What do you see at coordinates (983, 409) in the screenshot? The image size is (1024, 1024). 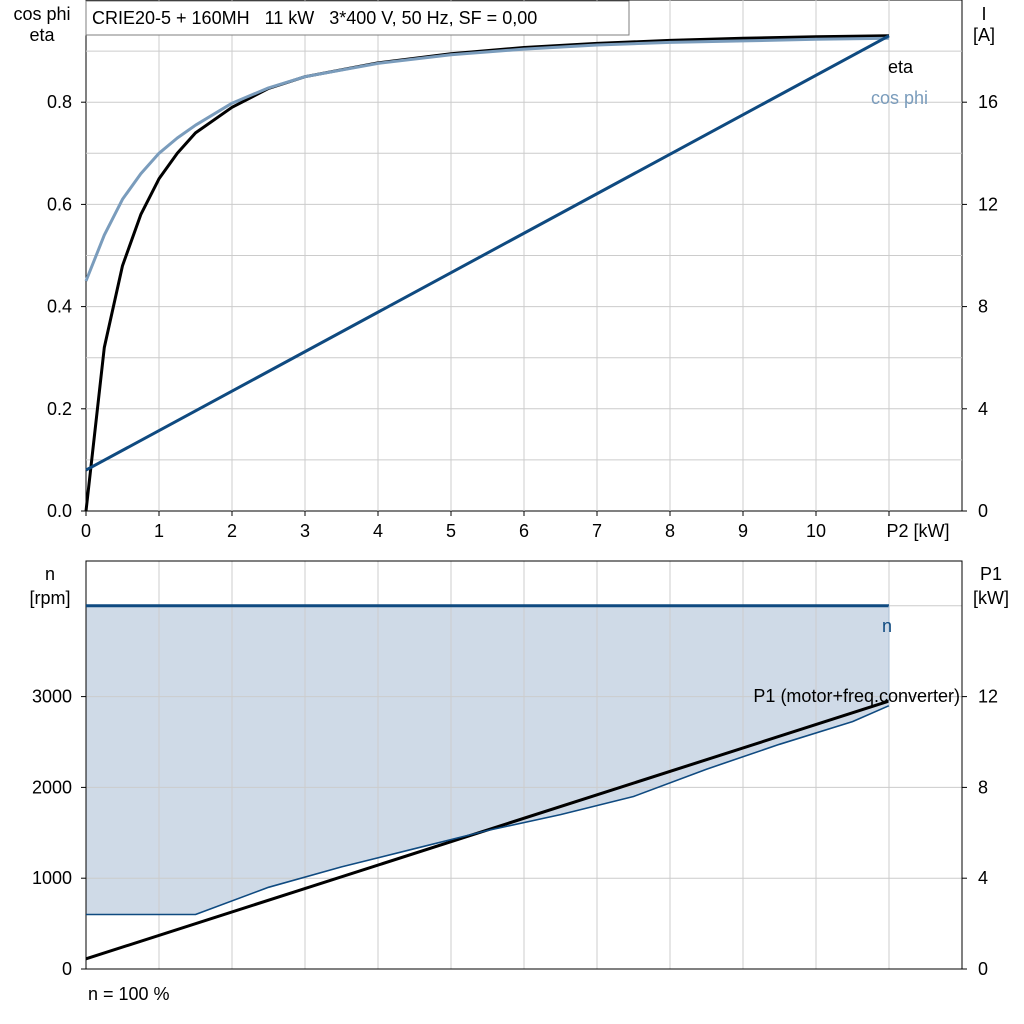 I see `top-right-tick-label: 4` at bounding box center [983, 409].